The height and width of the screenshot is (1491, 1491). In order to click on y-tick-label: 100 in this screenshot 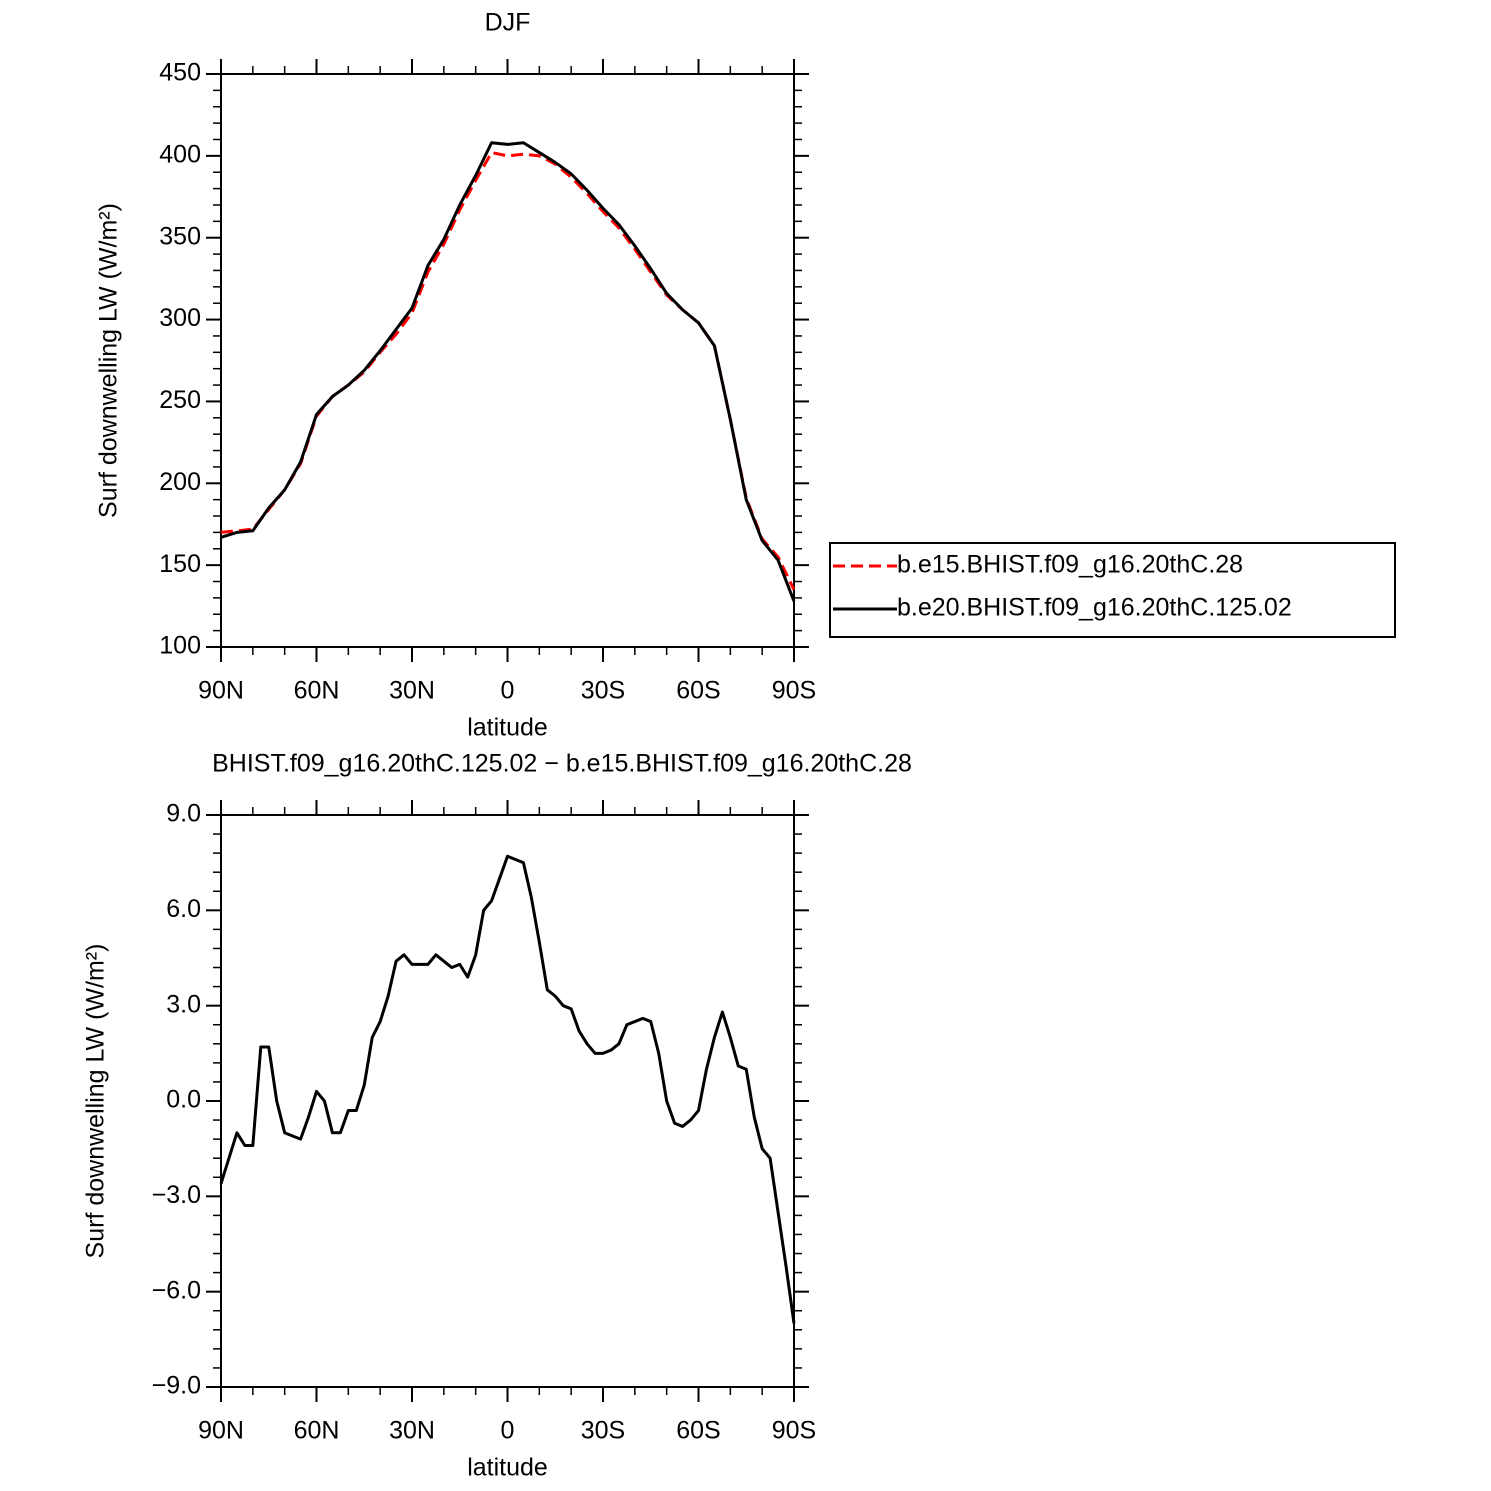, I will do `click(180, 646)`.